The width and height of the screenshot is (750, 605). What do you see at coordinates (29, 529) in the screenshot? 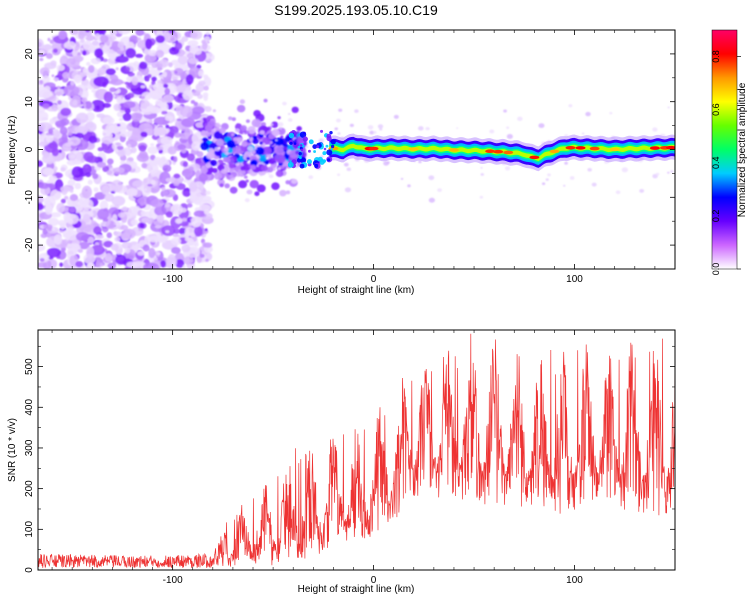
I see `y-tick-label: 100` at bounding box center [29, 529].